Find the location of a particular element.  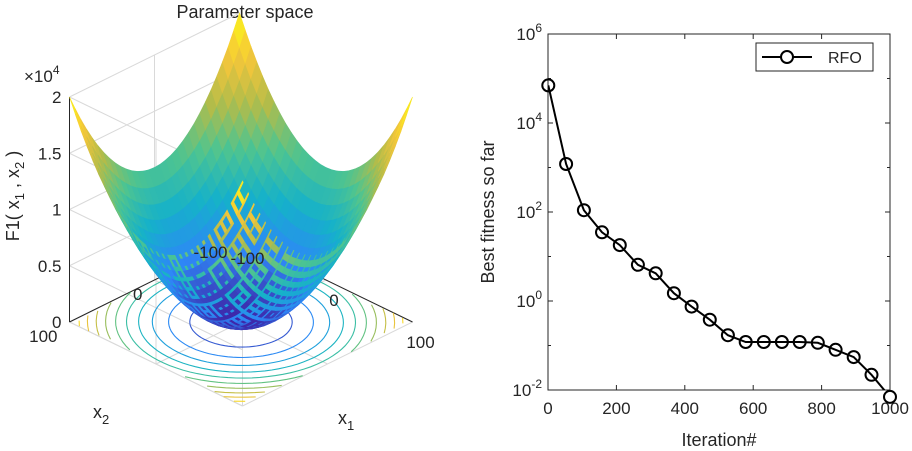

x-tick-label: 800 is located at coordinates (821, 408).